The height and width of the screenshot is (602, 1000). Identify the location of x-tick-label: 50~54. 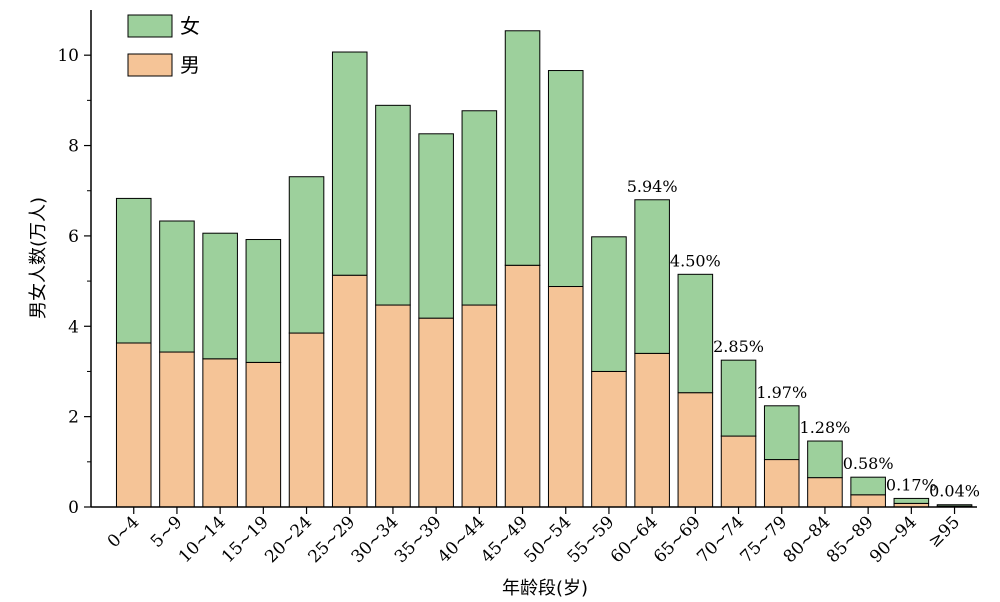
(547, 539).